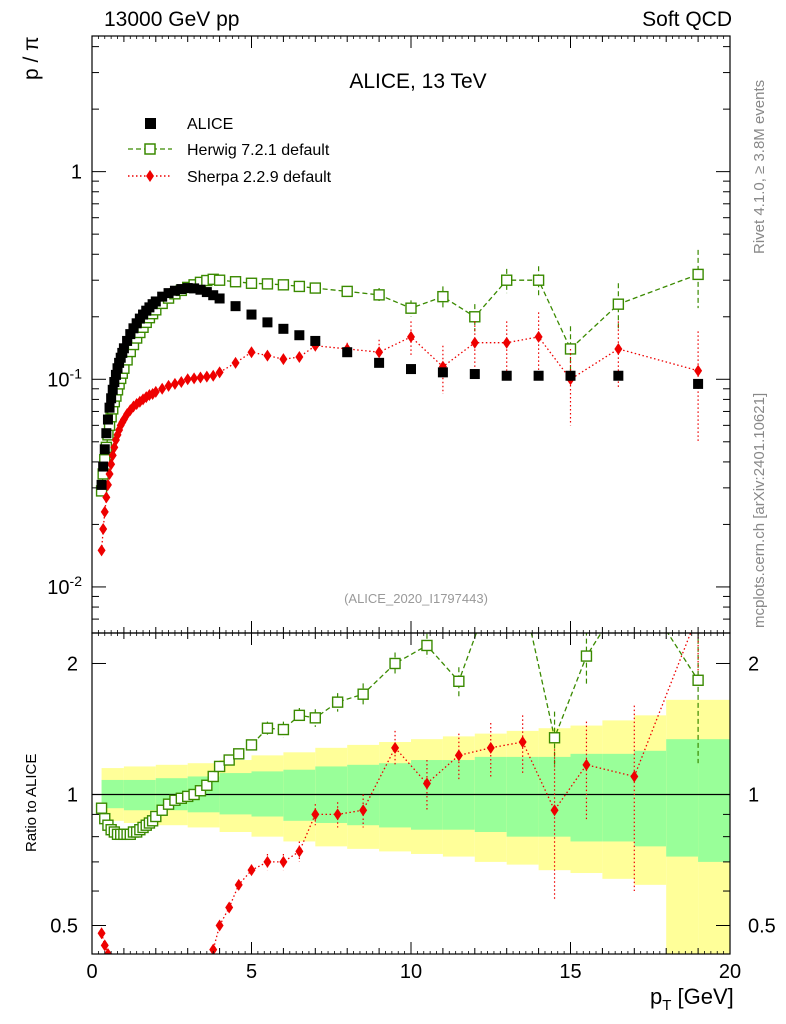 The width and height of the screenshot is (786, 1024). I want to click on legend-marker-sherpa, so click(150, 176).